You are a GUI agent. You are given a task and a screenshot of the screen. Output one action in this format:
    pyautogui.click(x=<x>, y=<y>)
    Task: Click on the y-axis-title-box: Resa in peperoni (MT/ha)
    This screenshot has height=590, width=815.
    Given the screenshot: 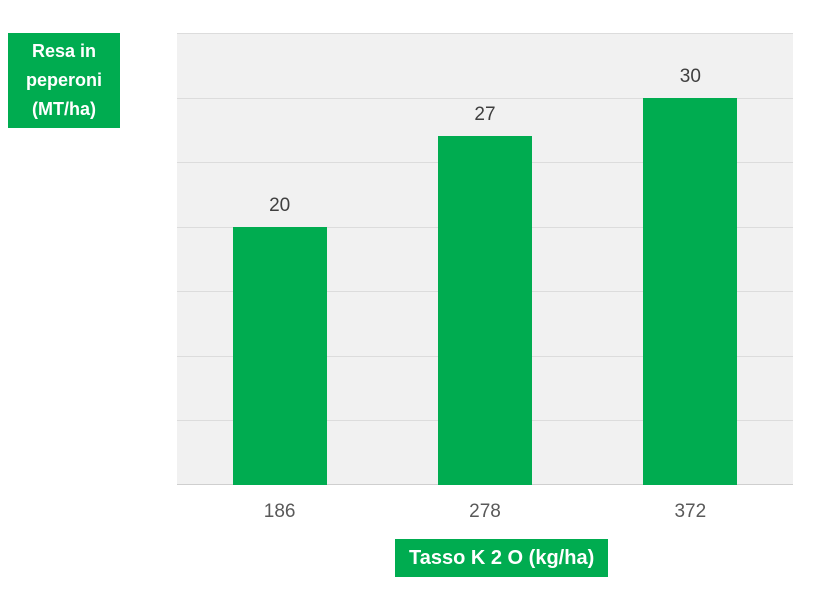 What is the action you would take?
    pyautogui.click(x=64, y=80)
    